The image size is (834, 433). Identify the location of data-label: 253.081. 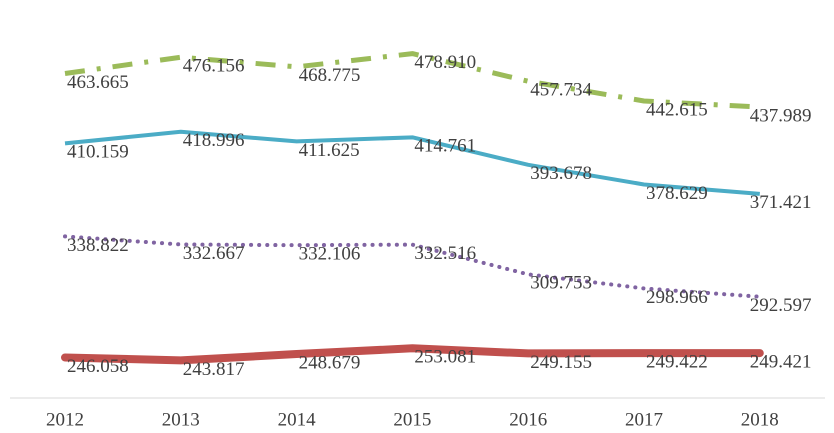
(445, 357).